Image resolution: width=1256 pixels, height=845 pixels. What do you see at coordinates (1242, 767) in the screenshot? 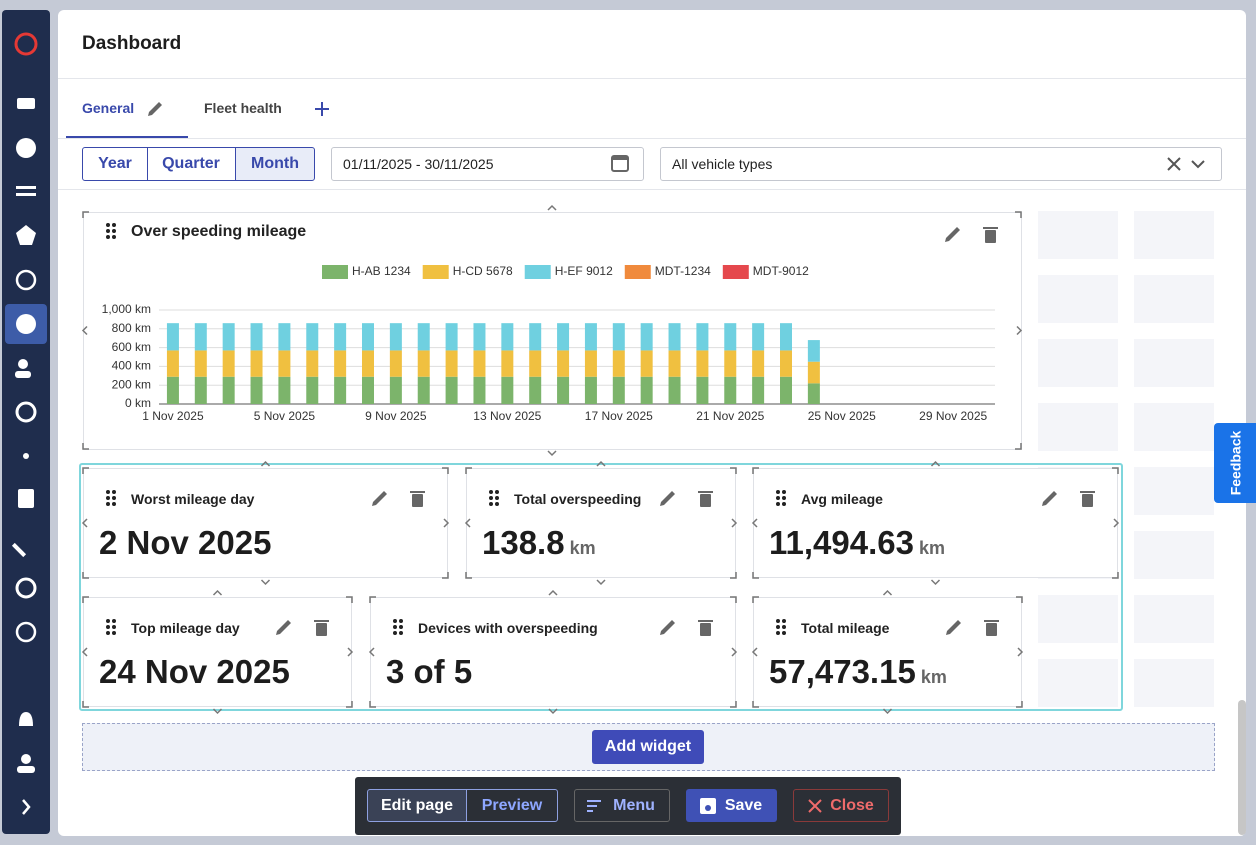
I see `scrollbar` at bounding box center [1242, 767].